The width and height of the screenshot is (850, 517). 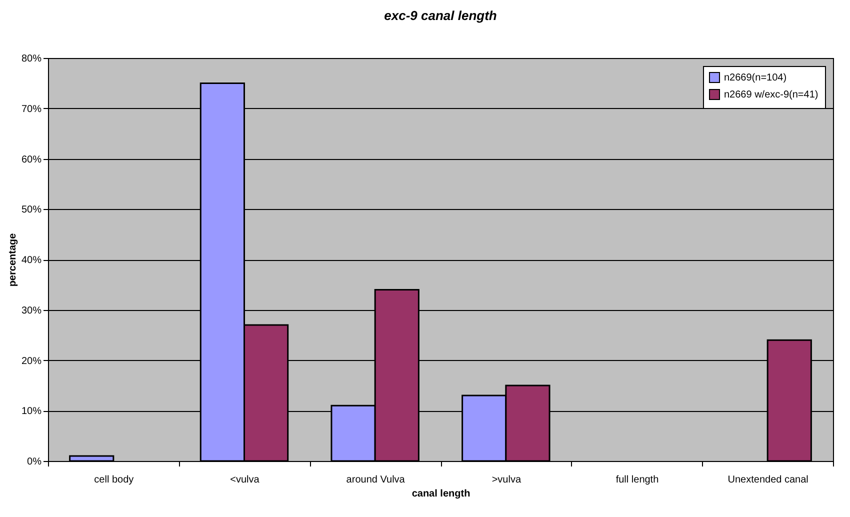 I want to click on y-tick-label: 40%, so click(x=31, y=260).